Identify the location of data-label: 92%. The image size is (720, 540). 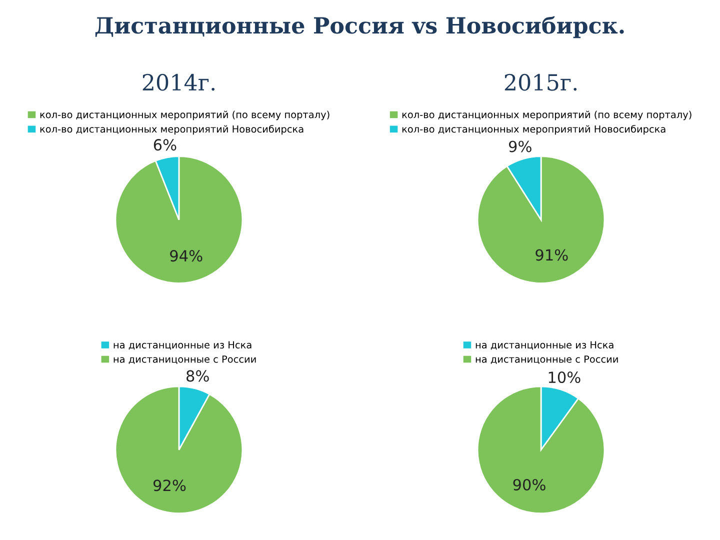
(169, 486).